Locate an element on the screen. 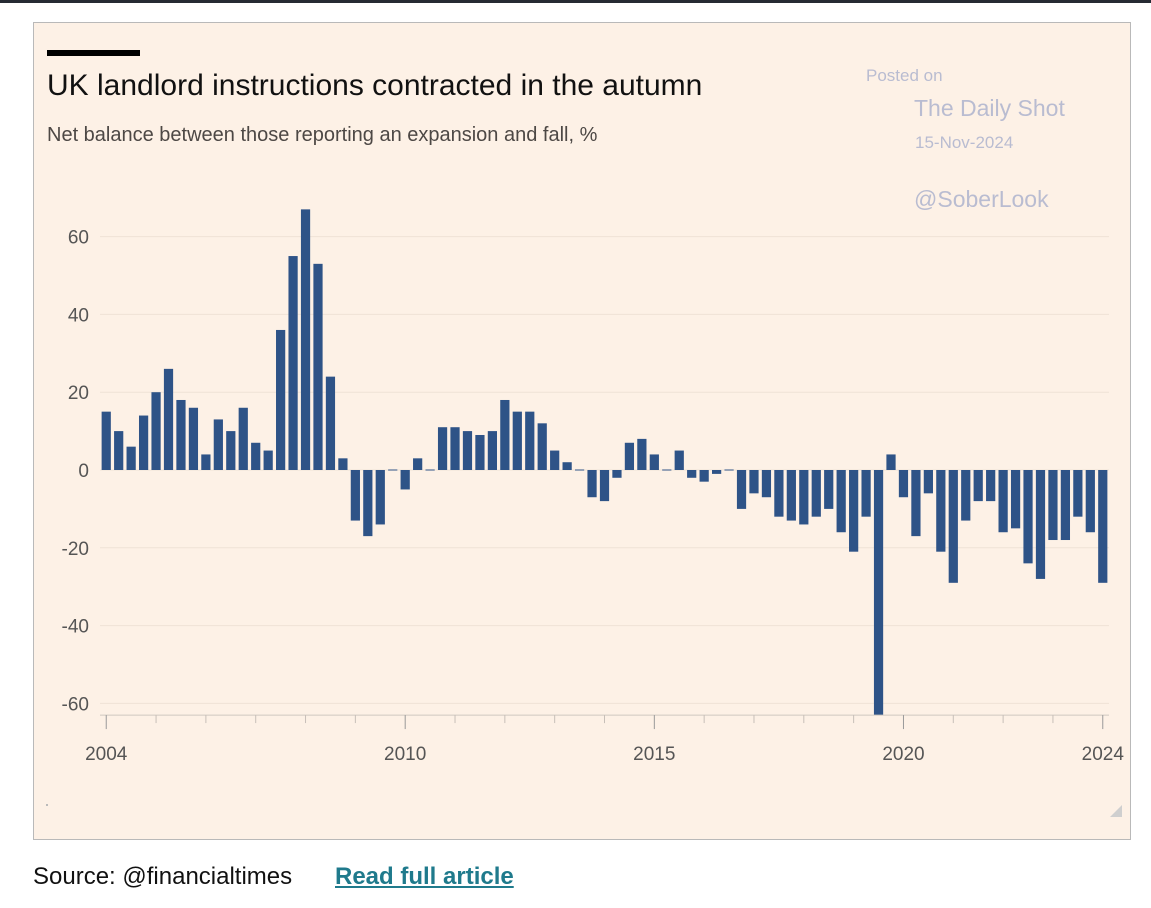  watermark-date: 15-Nov-2024 is located at coordinates (964, 142).